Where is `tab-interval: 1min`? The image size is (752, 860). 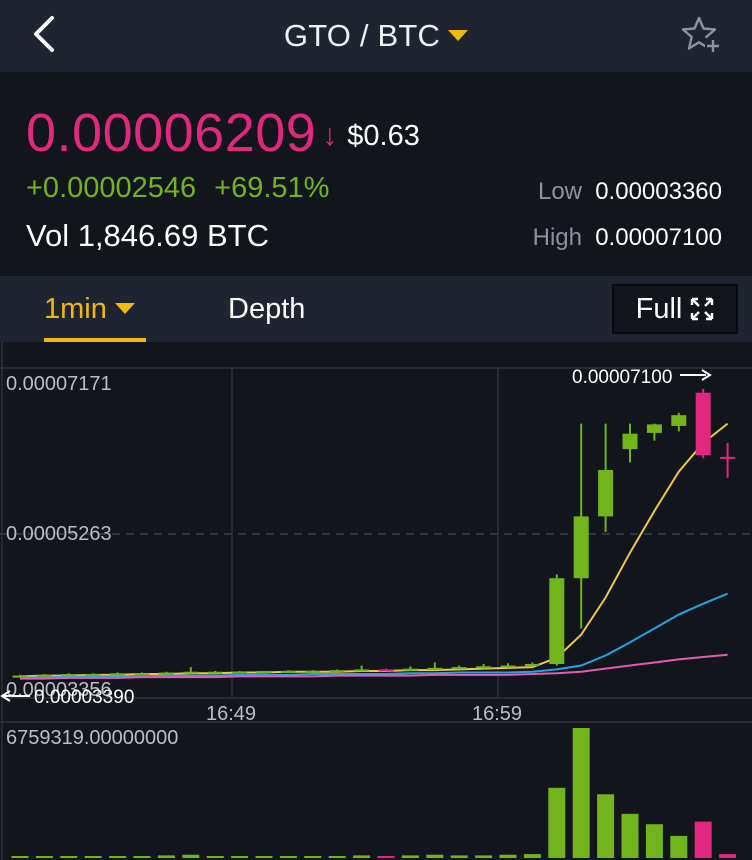
tab-interval: 1min is located at coordinates (95, 309).